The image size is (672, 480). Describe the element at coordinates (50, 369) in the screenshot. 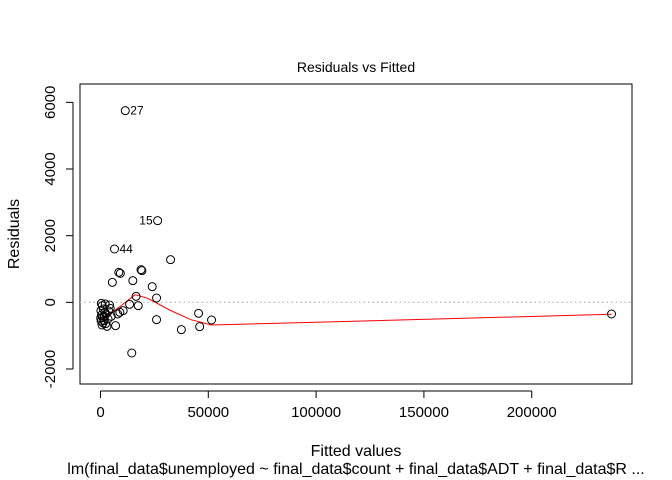

I see `y-tick-label: -2000` at that location.